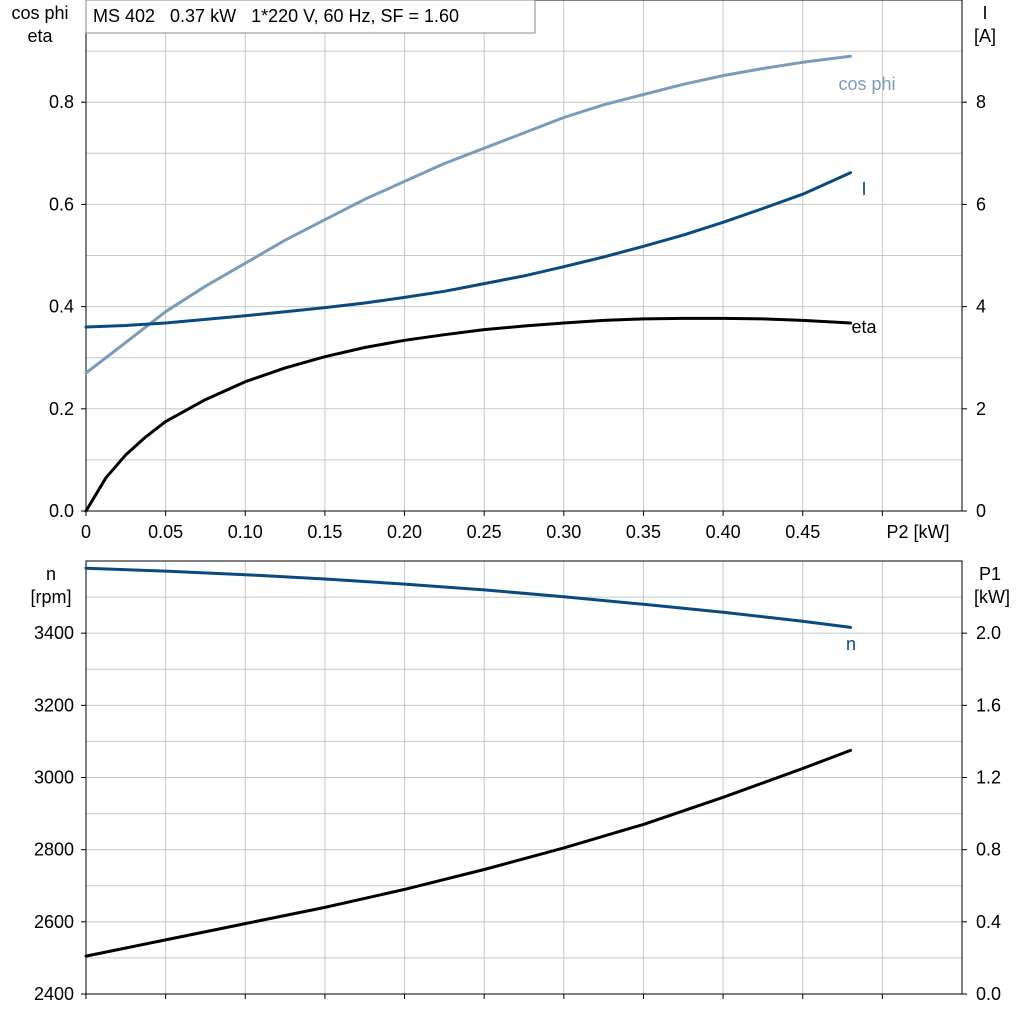 This screenshot has height=1024, width=1024. What do you see at coordinates (988, 633) in the screenshot?
I see `bottom-right-tick-label: 2.0` at bounding box center [988, 633].